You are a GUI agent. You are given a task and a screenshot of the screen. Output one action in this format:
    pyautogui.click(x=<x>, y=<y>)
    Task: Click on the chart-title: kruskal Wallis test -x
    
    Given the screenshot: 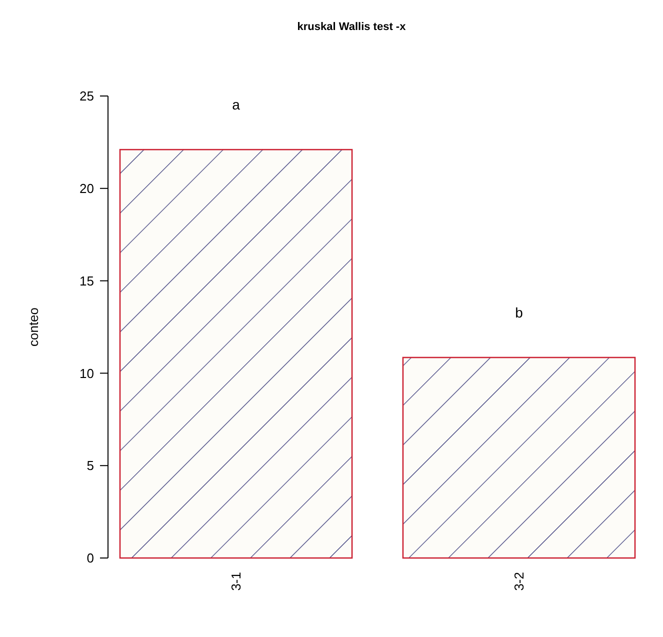 What is the action you would take?
    pyautogui.click(x=352, y=27)
    